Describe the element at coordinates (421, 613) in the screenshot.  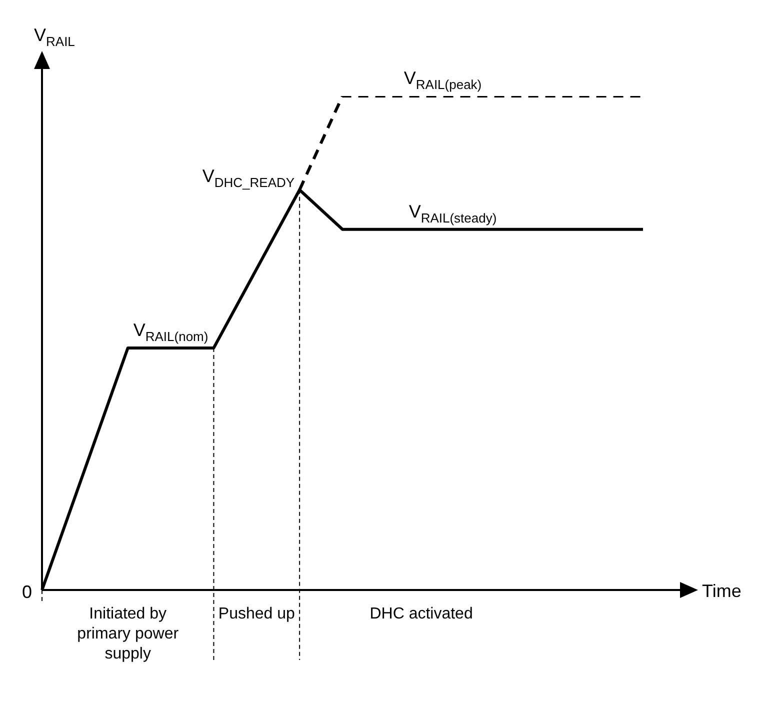
I see `text: DHC activated` at that location.